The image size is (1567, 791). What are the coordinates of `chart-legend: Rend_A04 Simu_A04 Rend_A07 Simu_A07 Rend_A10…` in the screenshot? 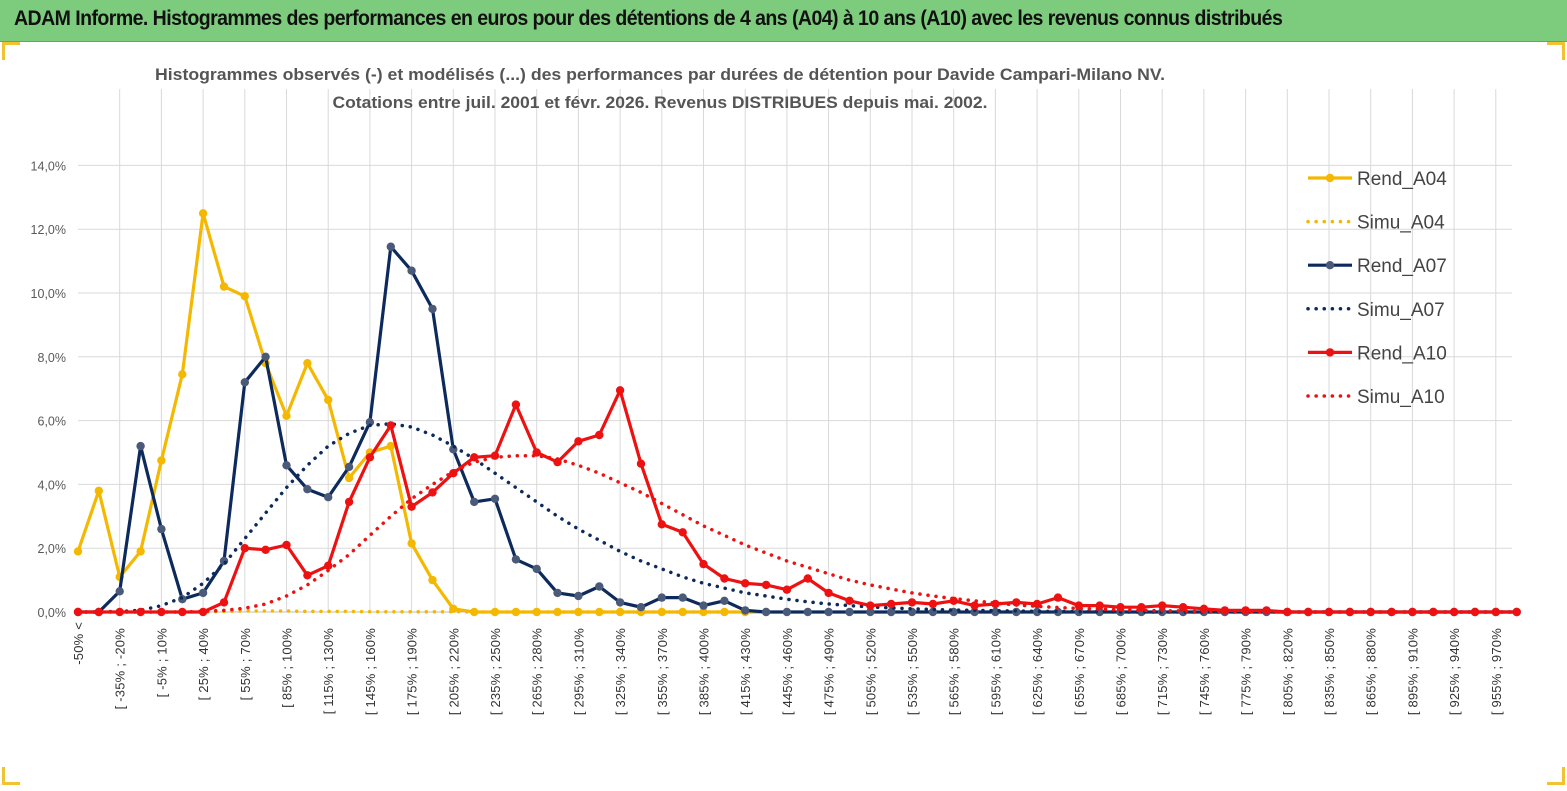 It's located at (1376, 288).